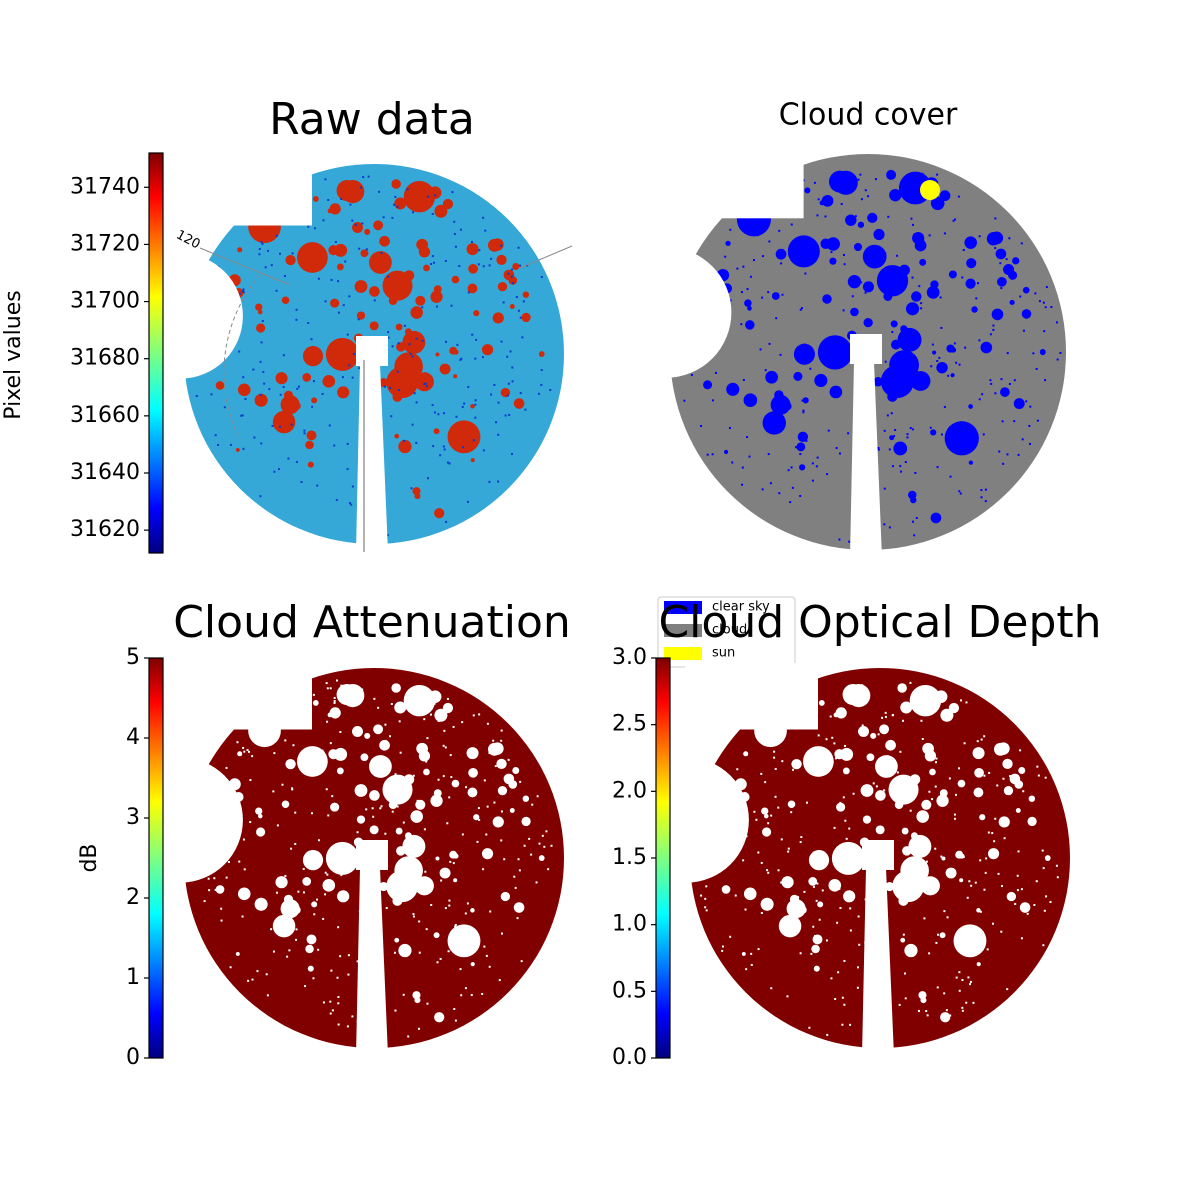 This screenshot has height=1200, width=1200. I want to click on colorbar-tick-label: 0, so click(133, 1057).